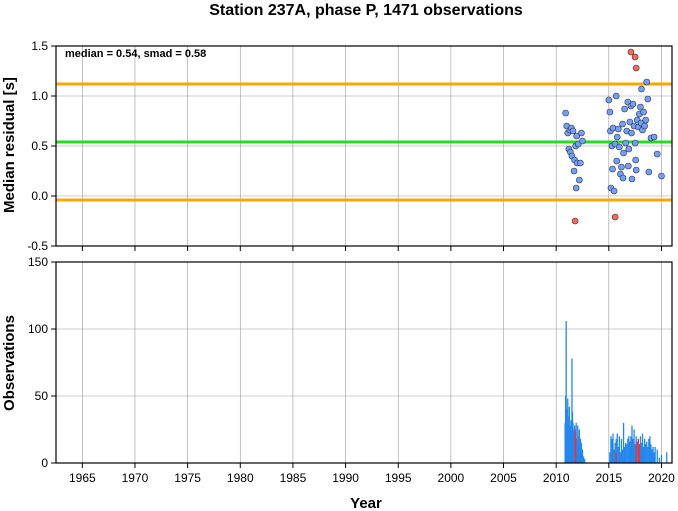 The height and width of the screenshot is (511, 678). What do you see at coordinates (135, 54) in the screenshot?
I see `stats-annotation: median = 0.54, smad = 0.58` at bounding box center [135, 54].